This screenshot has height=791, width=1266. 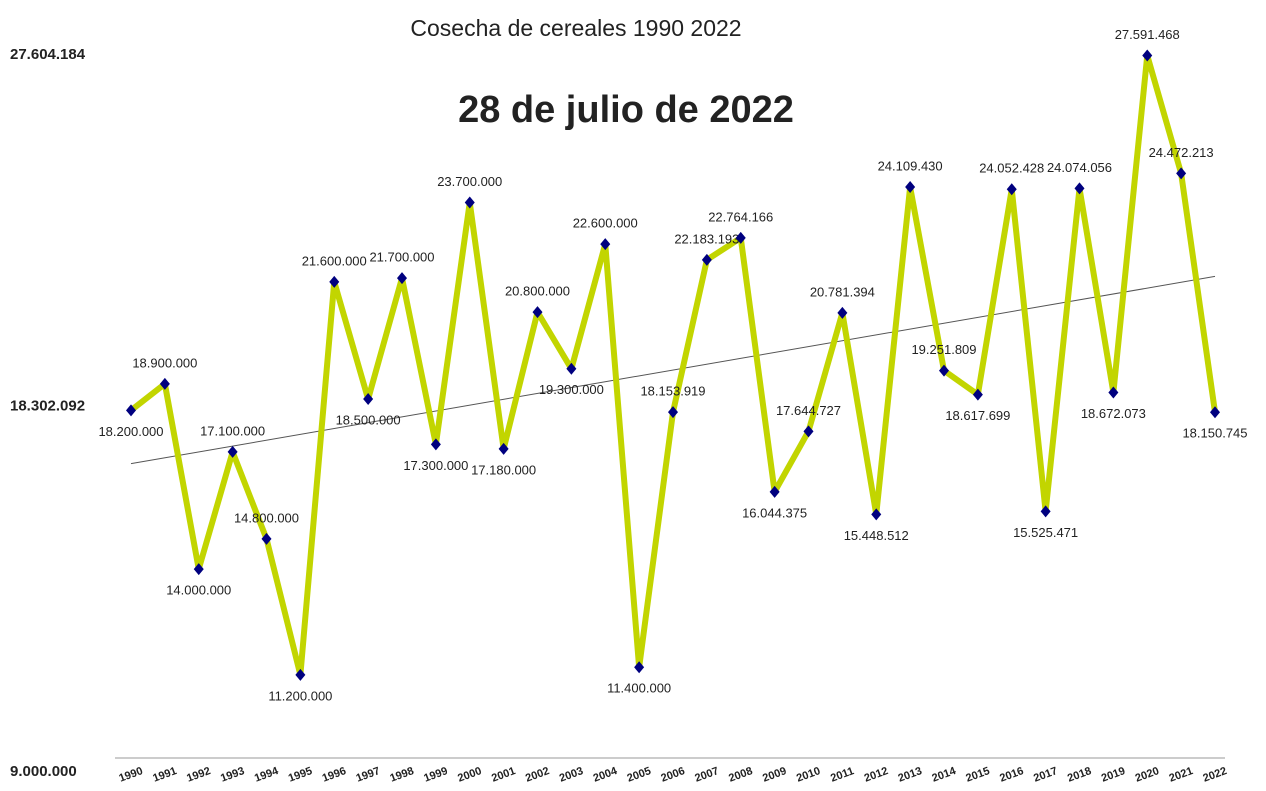 I want to click on x-tick-label: 1996, so click(x=334, y=775).